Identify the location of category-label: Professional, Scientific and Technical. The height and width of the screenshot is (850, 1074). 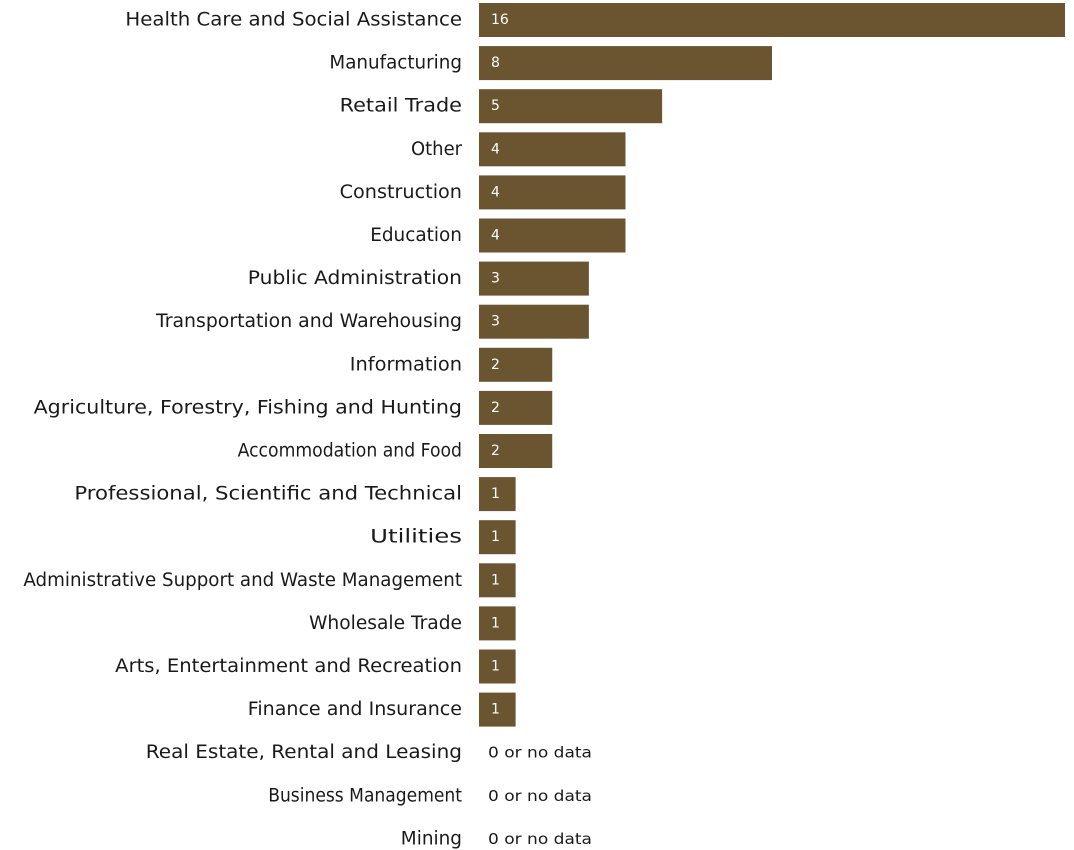
(268, 494).